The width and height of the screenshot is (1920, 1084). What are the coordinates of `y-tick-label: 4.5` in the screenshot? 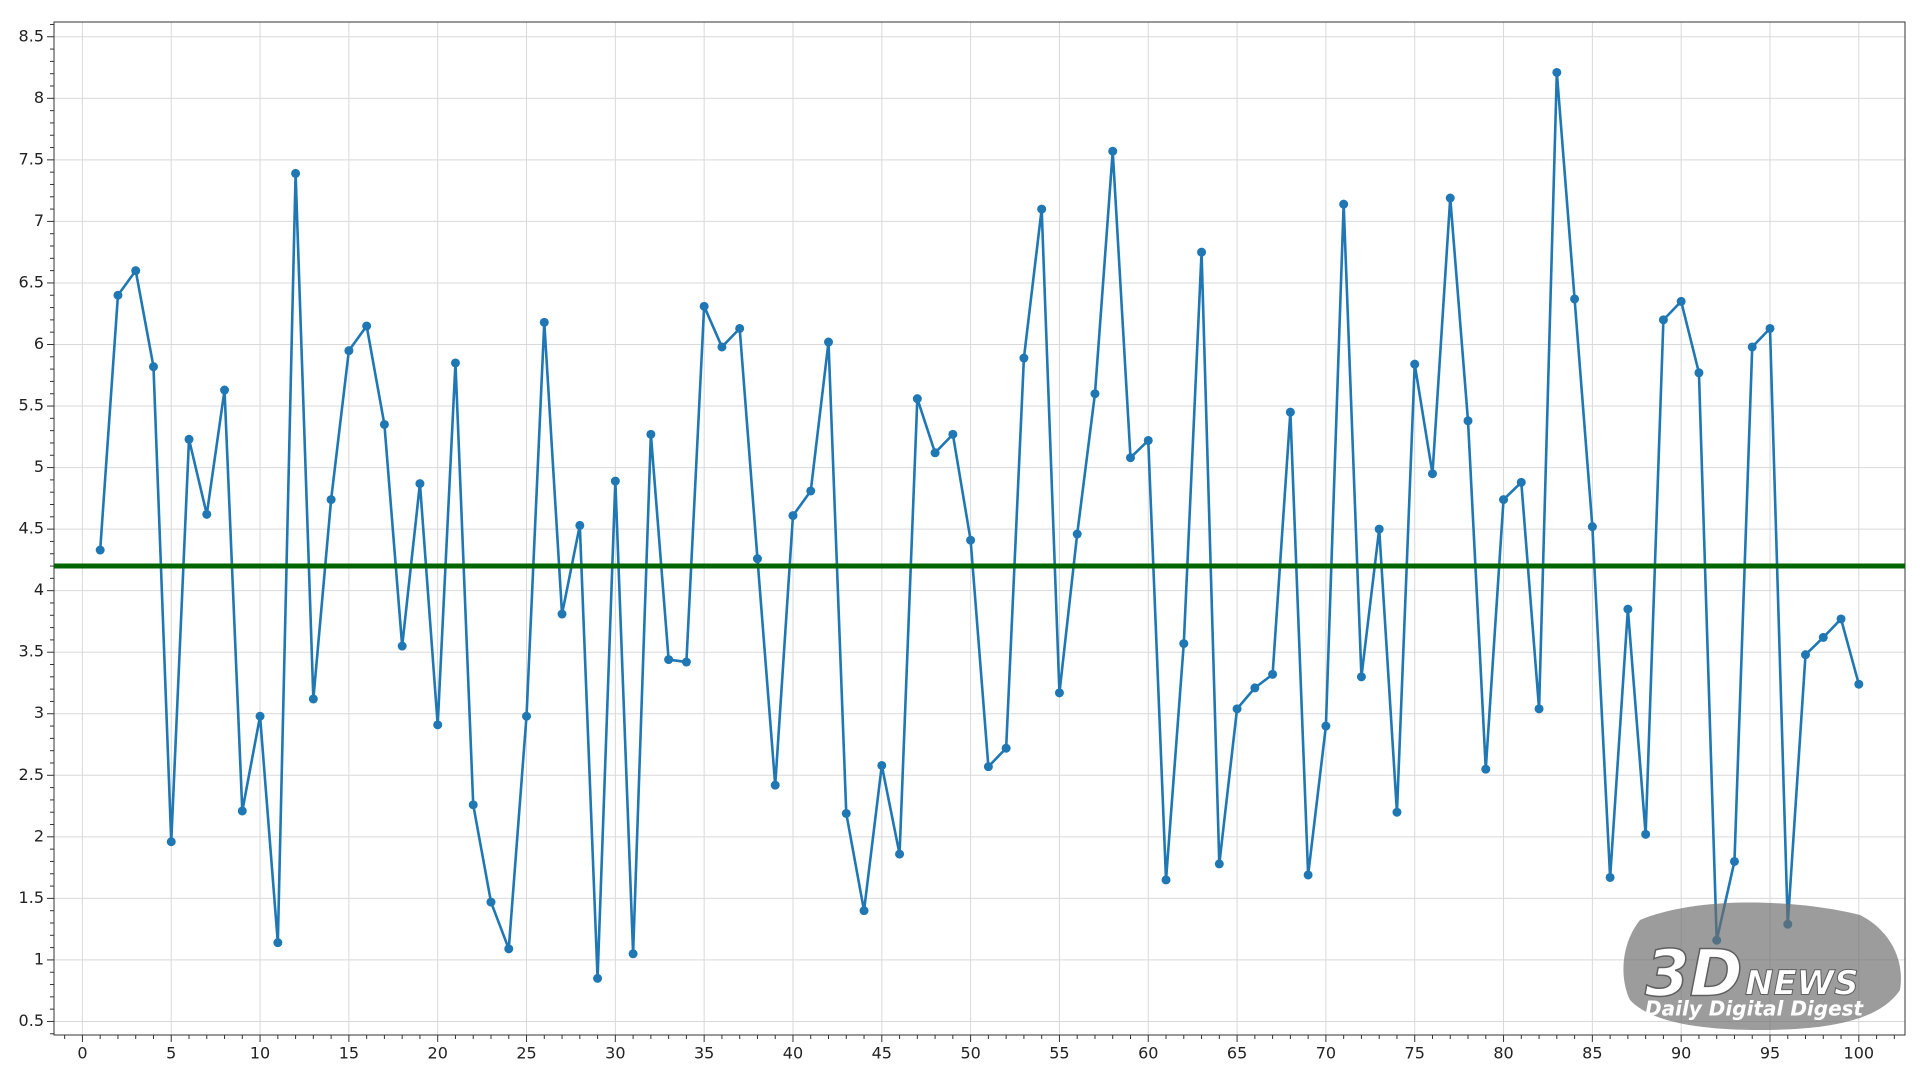 It's located at (31, 528).